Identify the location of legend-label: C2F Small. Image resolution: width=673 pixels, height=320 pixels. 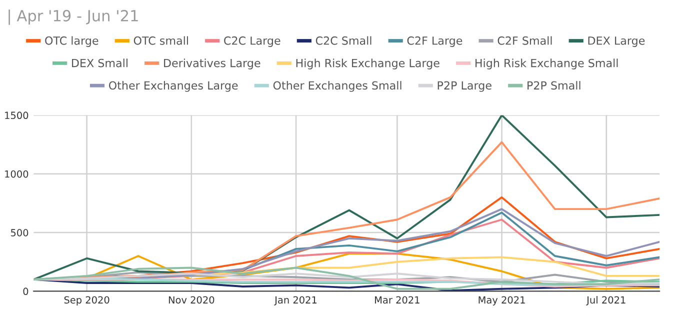
(525, 40).